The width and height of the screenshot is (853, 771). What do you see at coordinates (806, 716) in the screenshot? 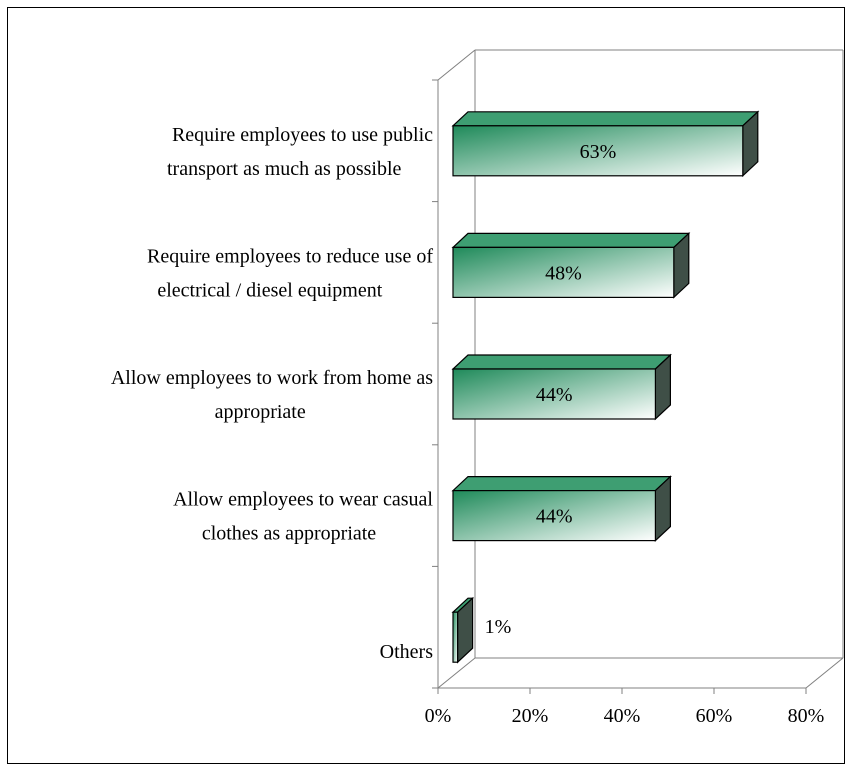
I see `x-tick-label: 80%` at bounding box center [806, 716].